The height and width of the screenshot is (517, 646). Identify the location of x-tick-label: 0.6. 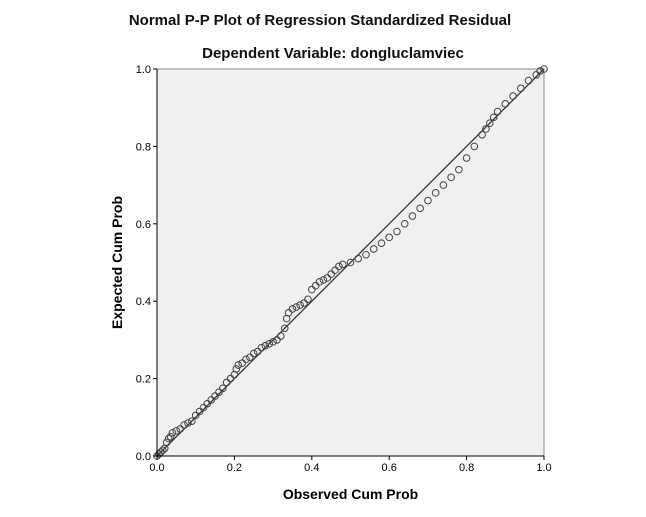
(389, 468).